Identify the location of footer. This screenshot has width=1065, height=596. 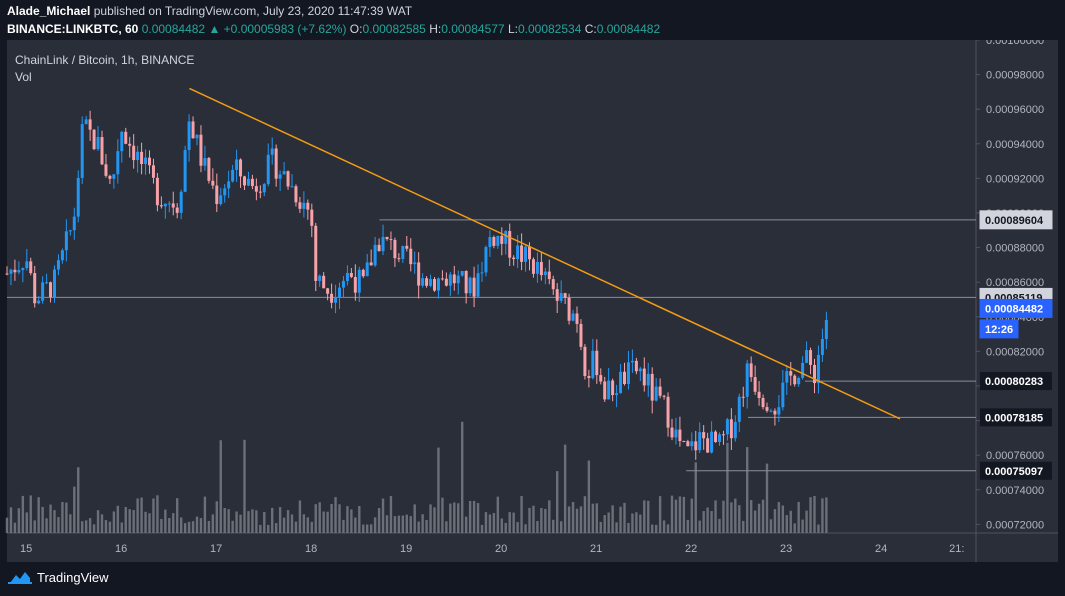
(532, 579).